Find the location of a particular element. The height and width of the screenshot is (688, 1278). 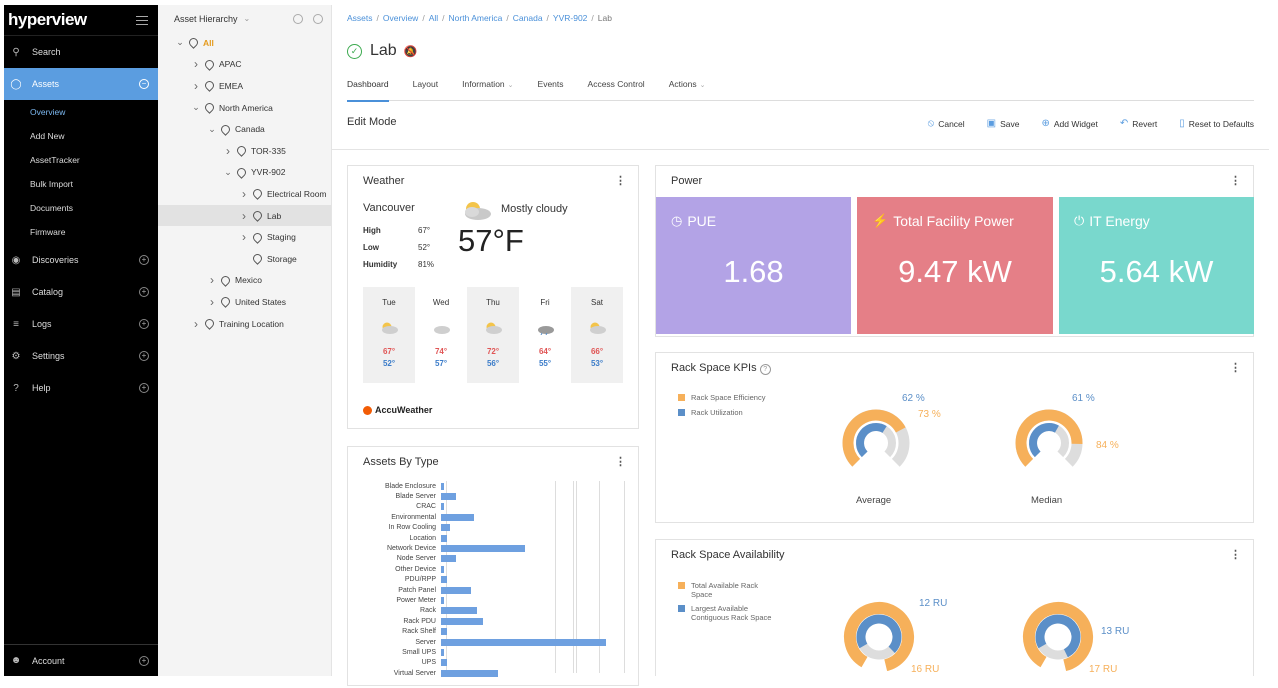

sidebar-subitem-firmware: Firmware is located at coordinates (48, 232).